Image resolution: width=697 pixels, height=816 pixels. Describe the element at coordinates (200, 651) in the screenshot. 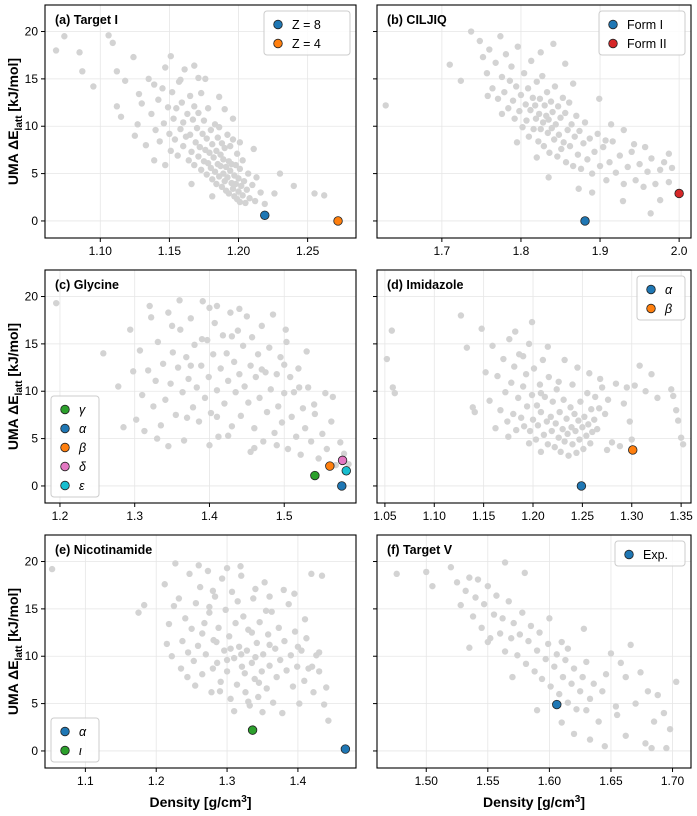

I see `plot-frame` at that location.